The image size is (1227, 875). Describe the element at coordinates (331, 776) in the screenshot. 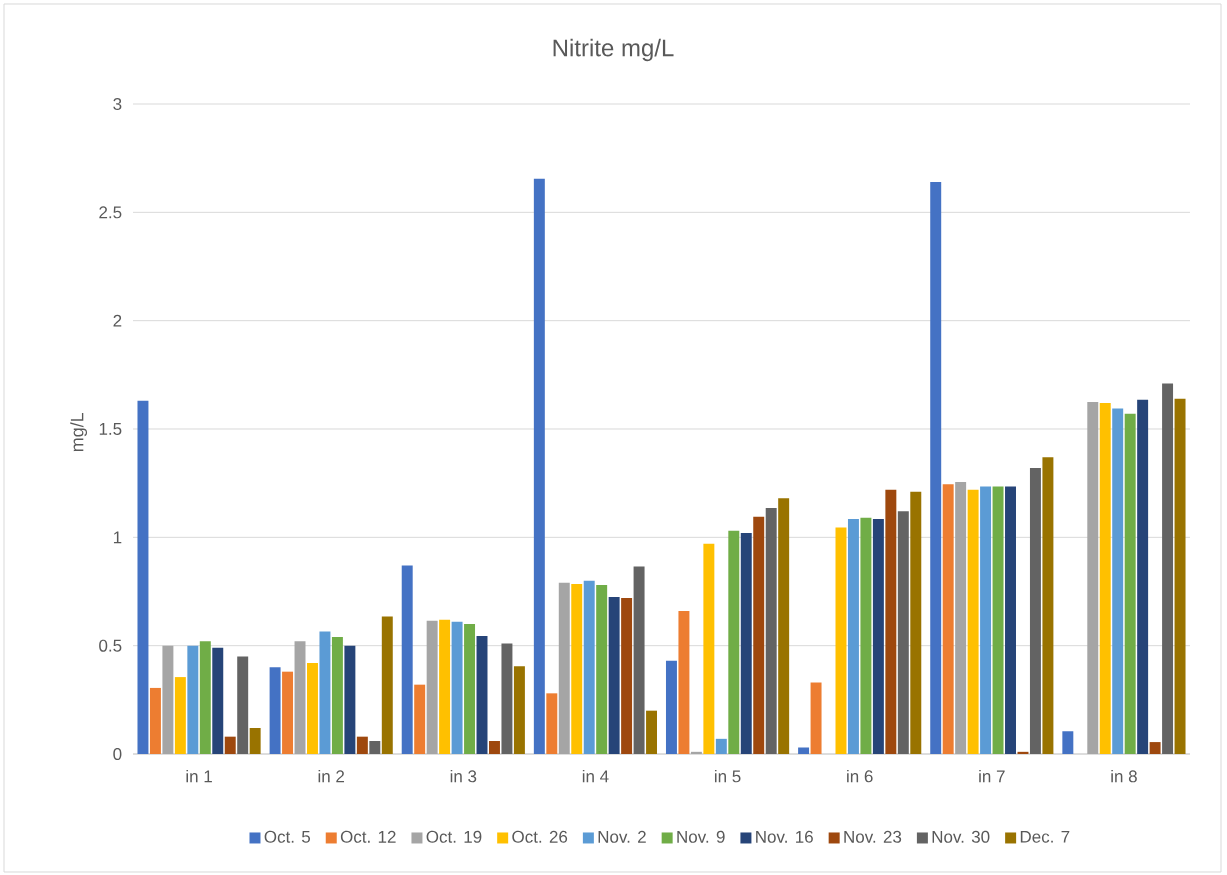

I see `x-tick-label: in 2` at that location.